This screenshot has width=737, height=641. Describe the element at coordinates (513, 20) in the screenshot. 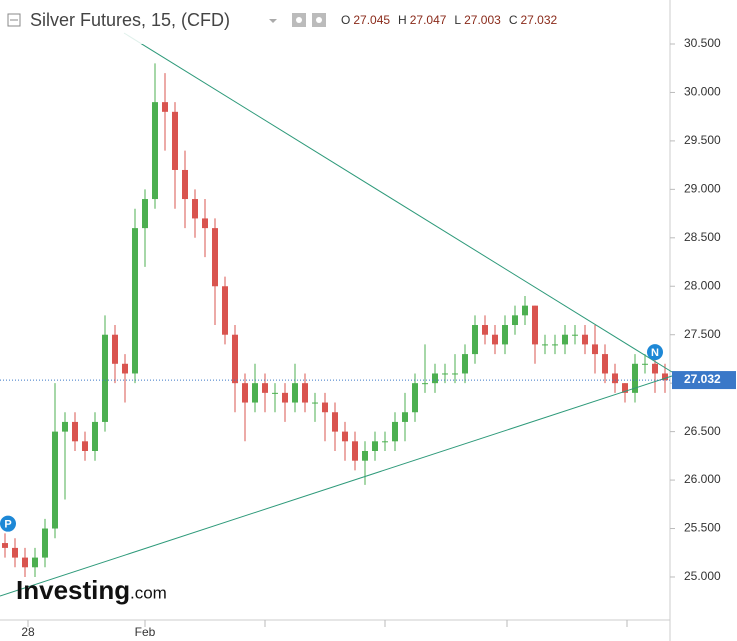

I see `ohlc-key: C` at that location.